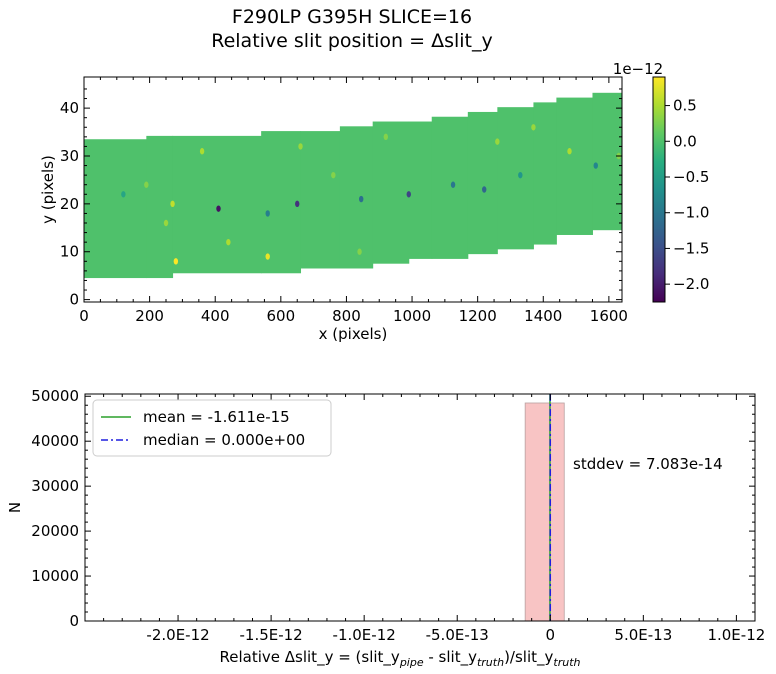 The width and height of the screenshot is (776, 674). What do you see at coordinates (544, 512) in the screenshot?
I see `histogram-bar` at bounding box center [544, 512].